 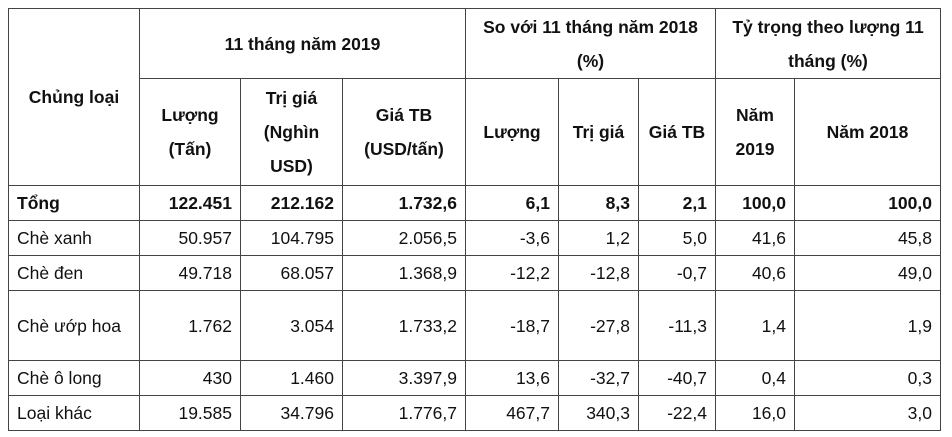 What do you see at coordinates (190, 132) in the screenshot?
I see `header-col: Lượng (Tấn)` at bounding box center [190, 132].